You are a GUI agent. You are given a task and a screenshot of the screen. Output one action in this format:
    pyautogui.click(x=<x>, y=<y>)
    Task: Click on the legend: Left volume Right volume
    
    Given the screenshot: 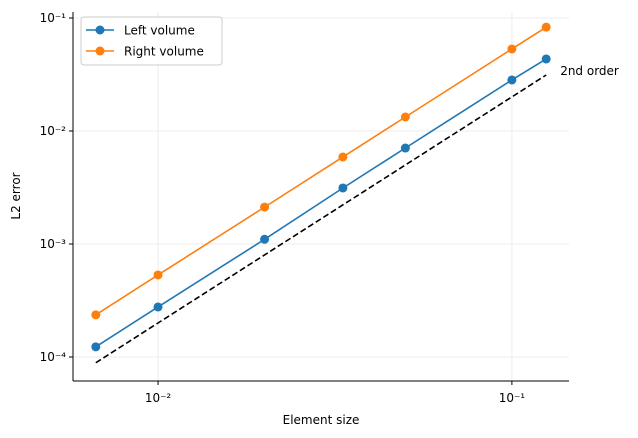 What is the action you would take?
    pyautogui.click(x=151, y=41)
    